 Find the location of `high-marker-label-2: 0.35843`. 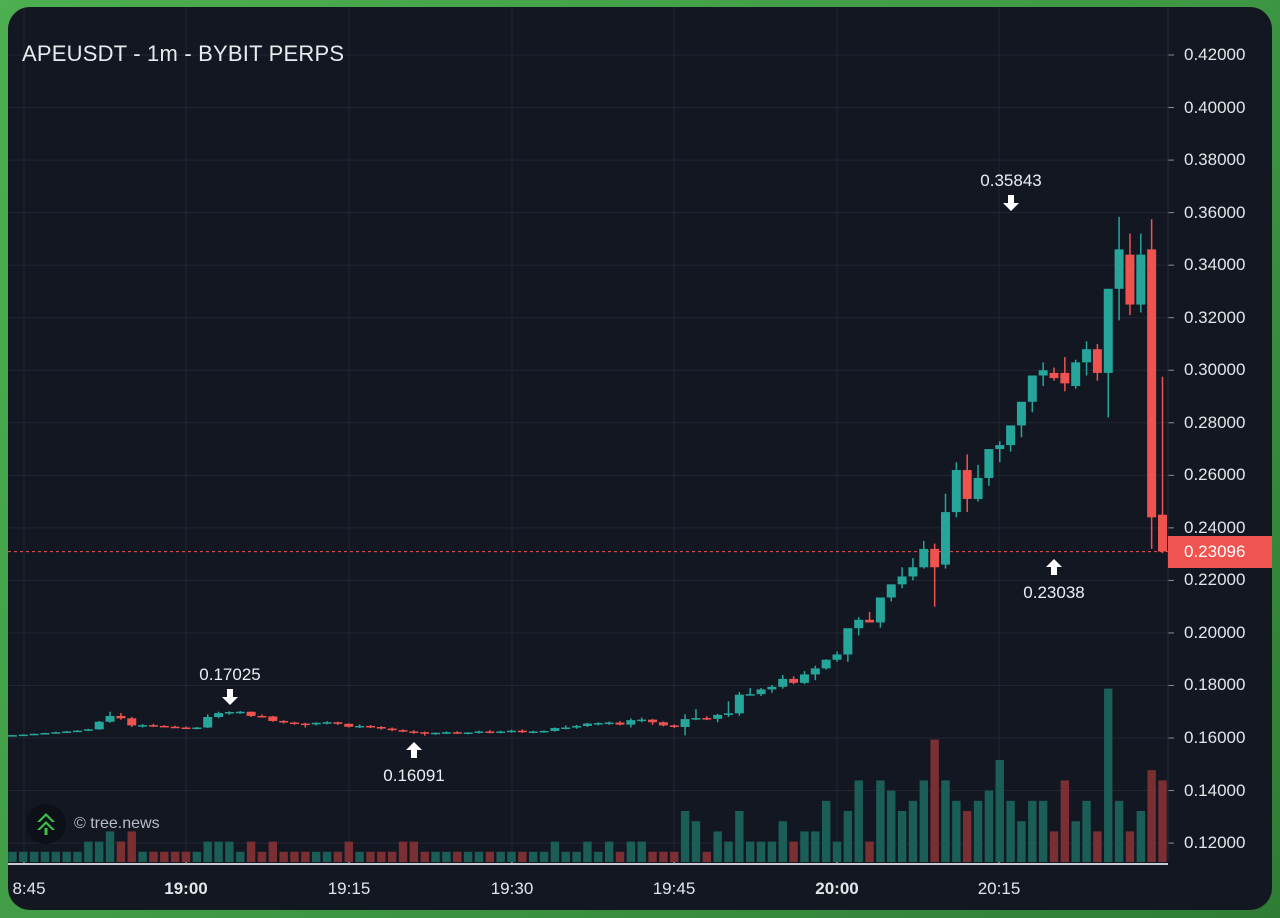

high-marker-label-2: 0.35843 is located at coordinates (1011, 180).